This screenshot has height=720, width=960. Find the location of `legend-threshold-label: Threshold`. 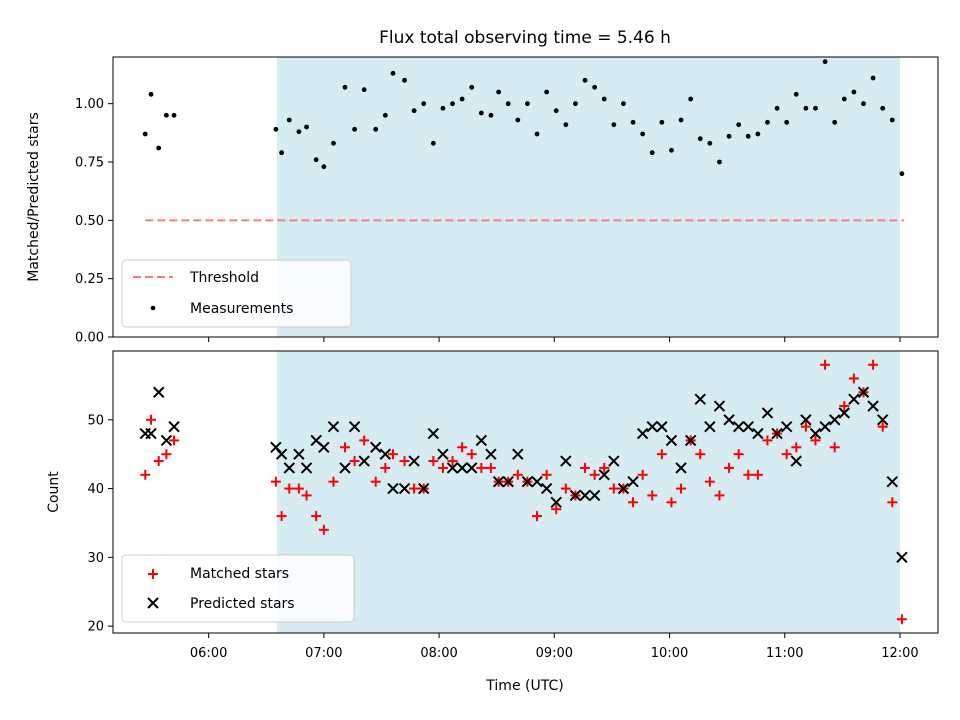

legend-threshold-label: Threshold is located at coordinates (224, 278).